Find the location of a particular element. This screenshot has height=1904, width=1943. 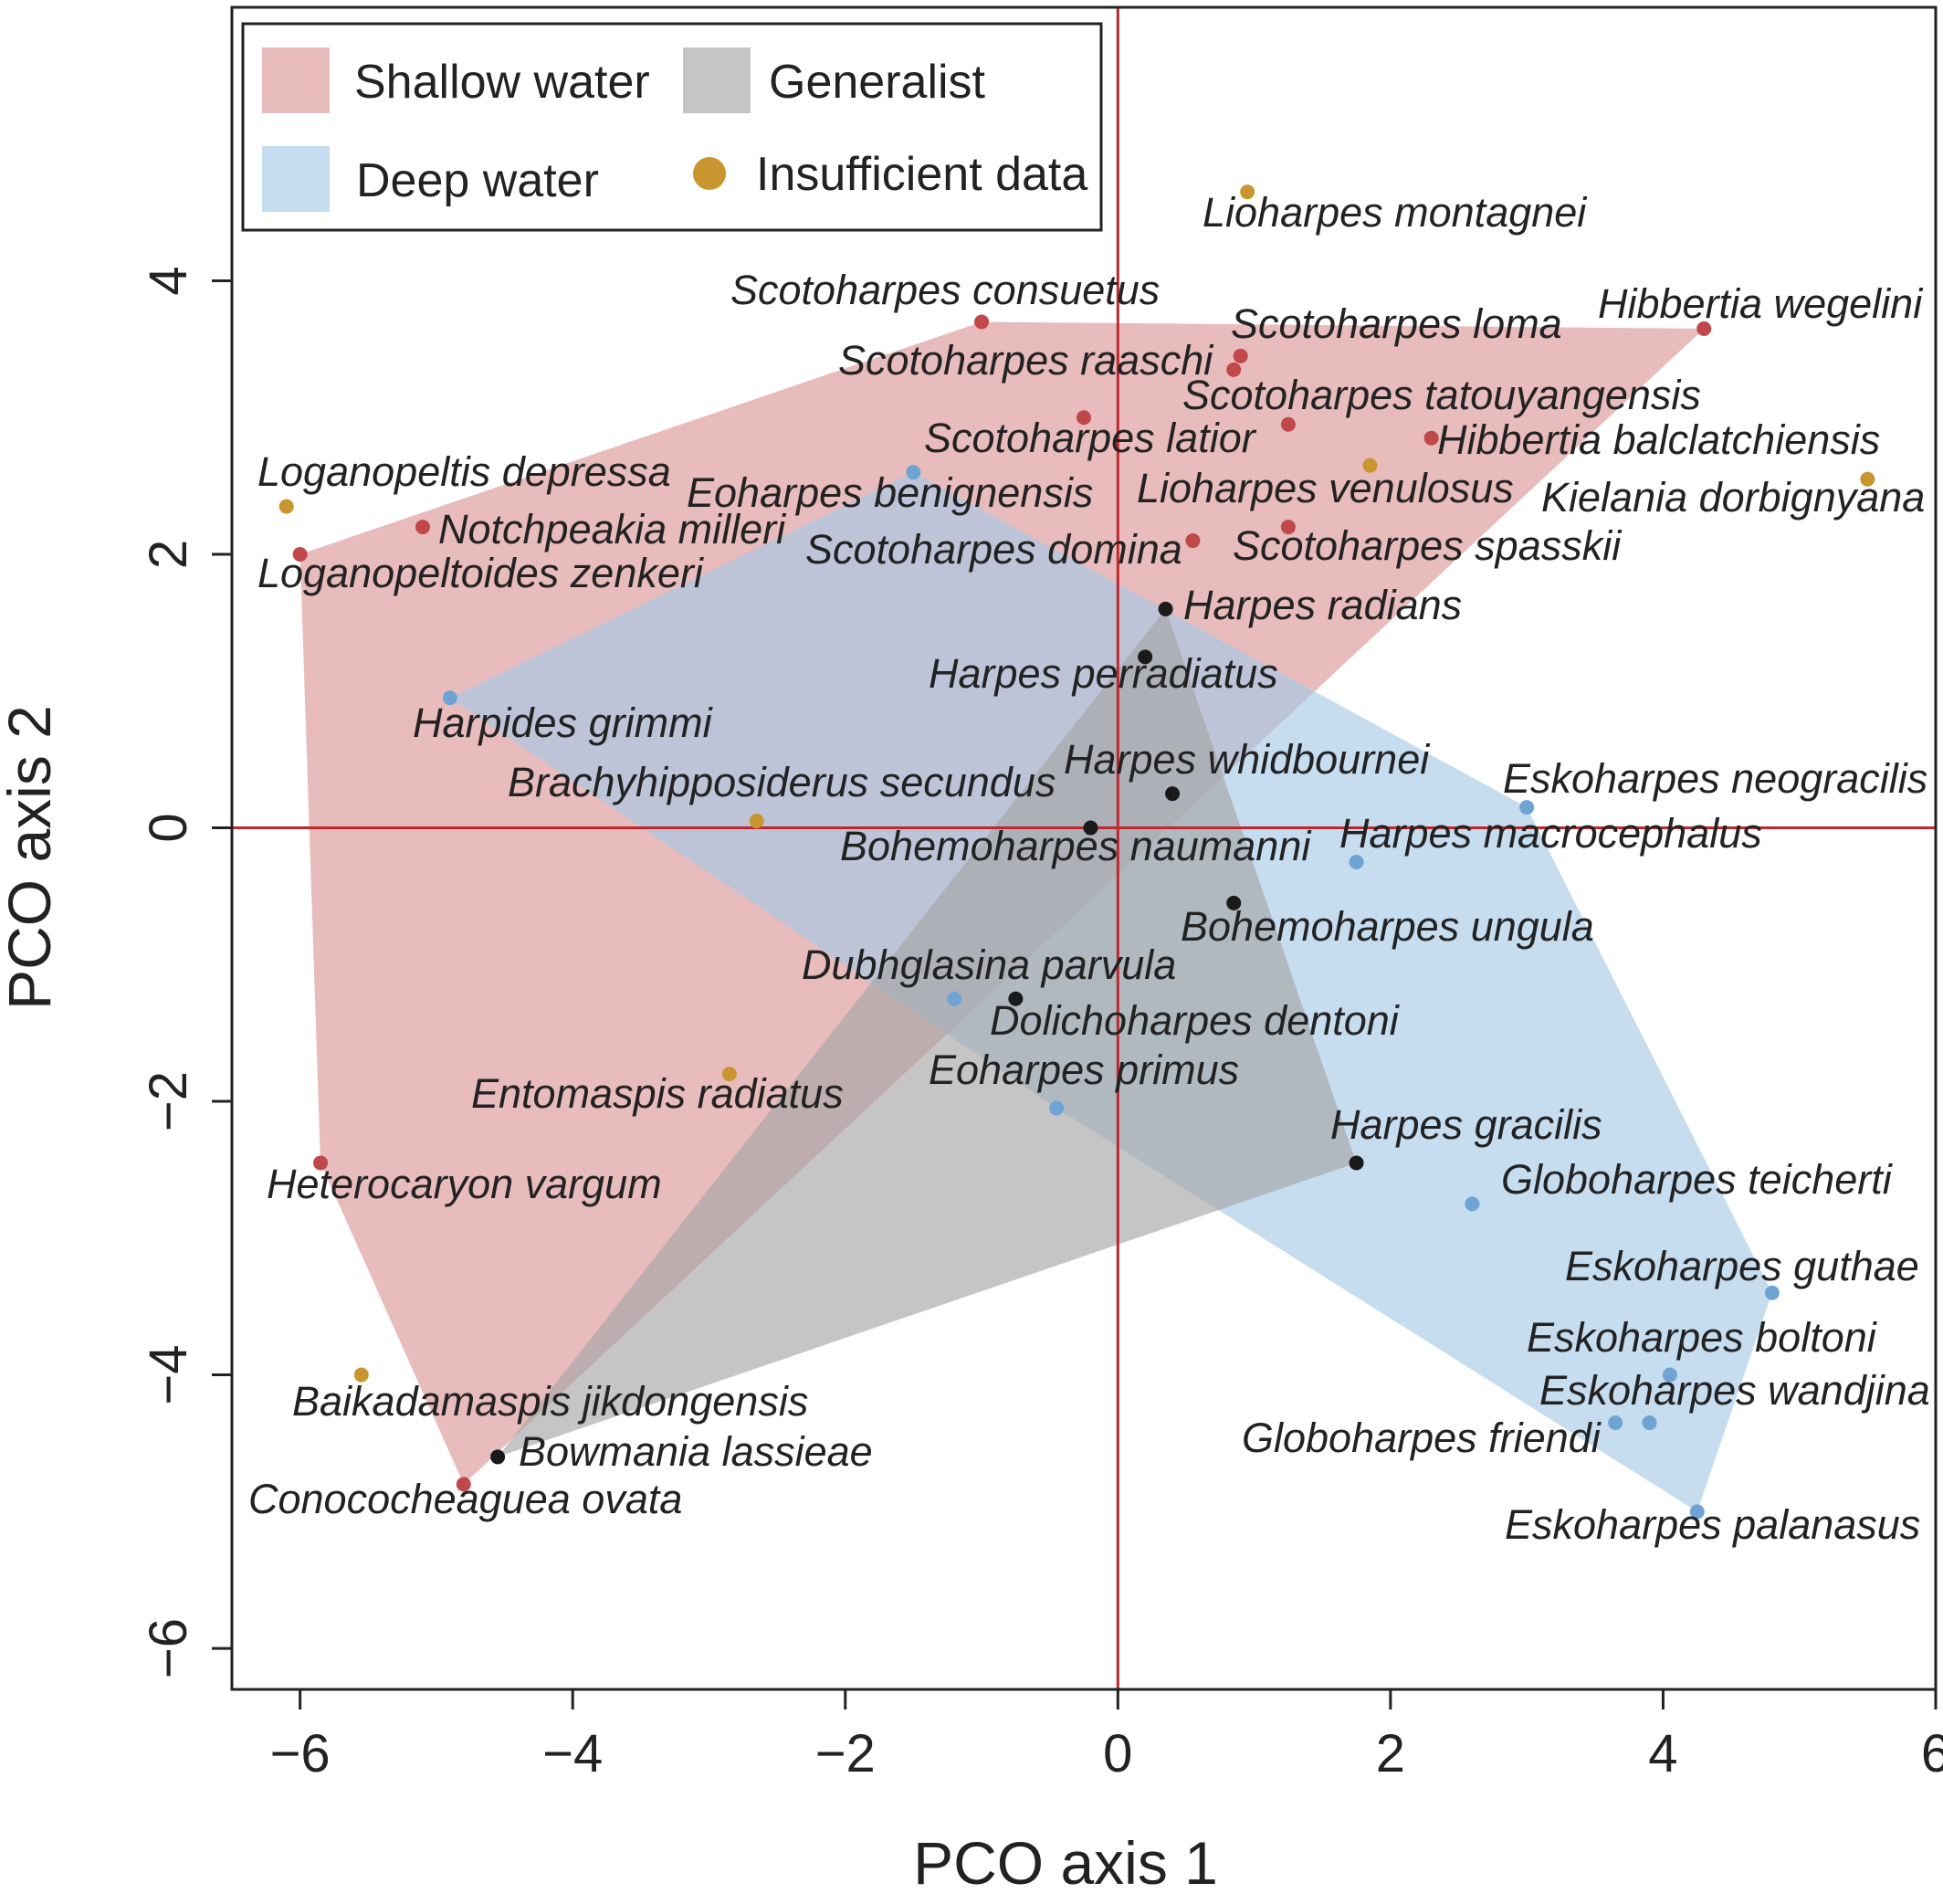

point-eskoharpes-guthae is located at coordinates (1772, 1293).